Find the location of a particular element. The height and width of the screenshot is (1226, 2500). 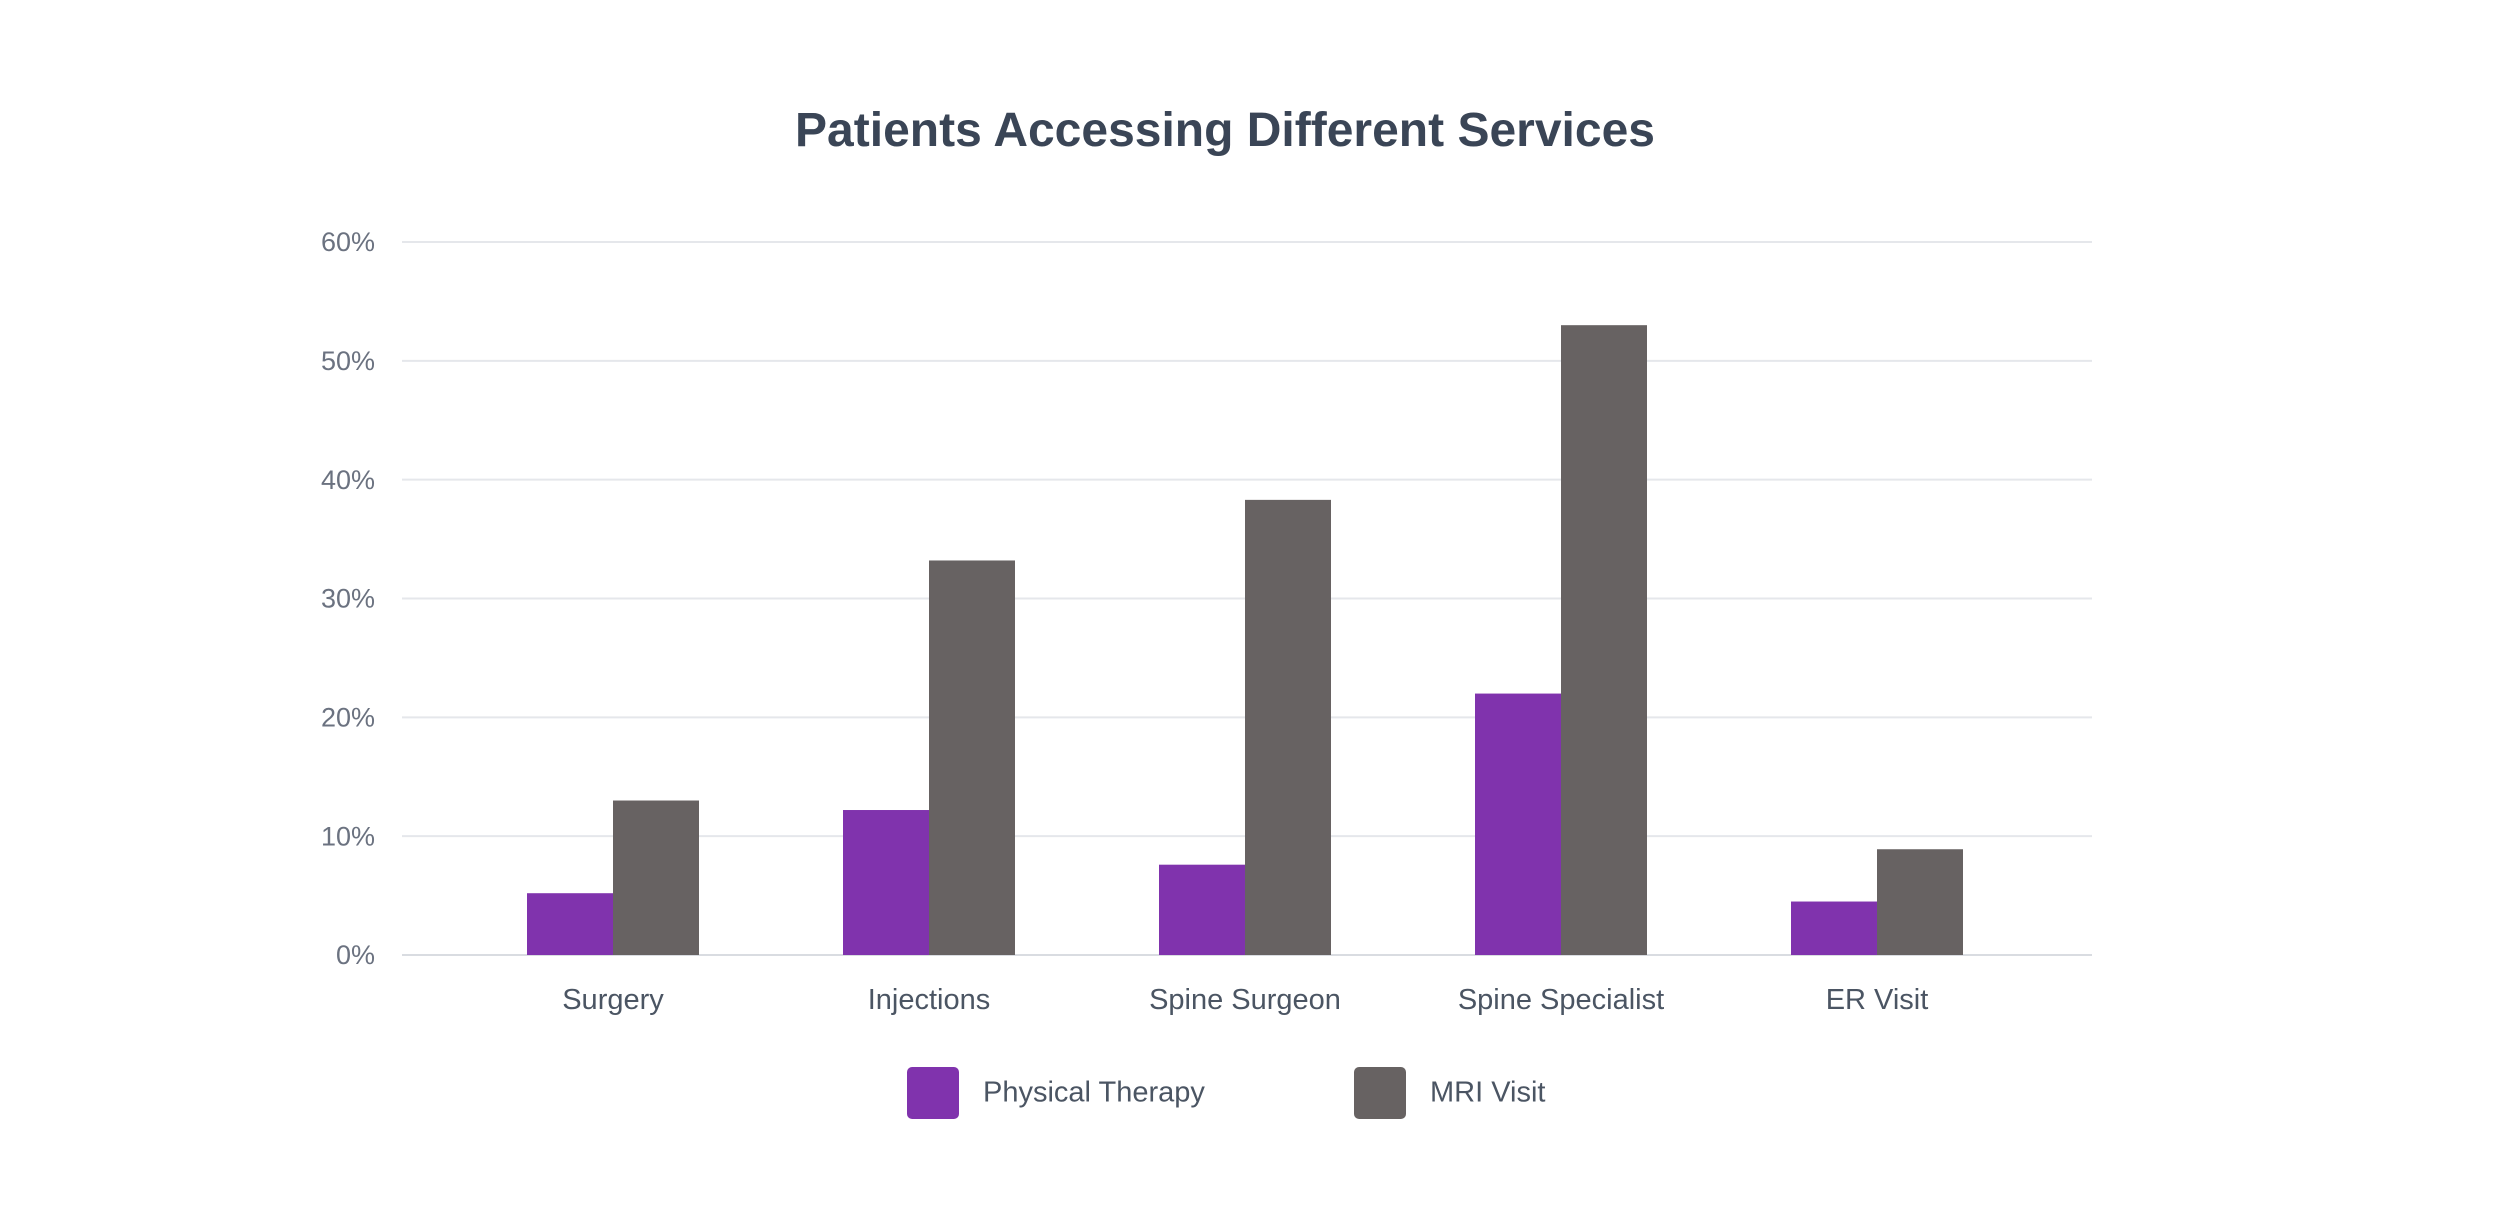

y-tick-label: 30% is located at coordinates (348, 599).